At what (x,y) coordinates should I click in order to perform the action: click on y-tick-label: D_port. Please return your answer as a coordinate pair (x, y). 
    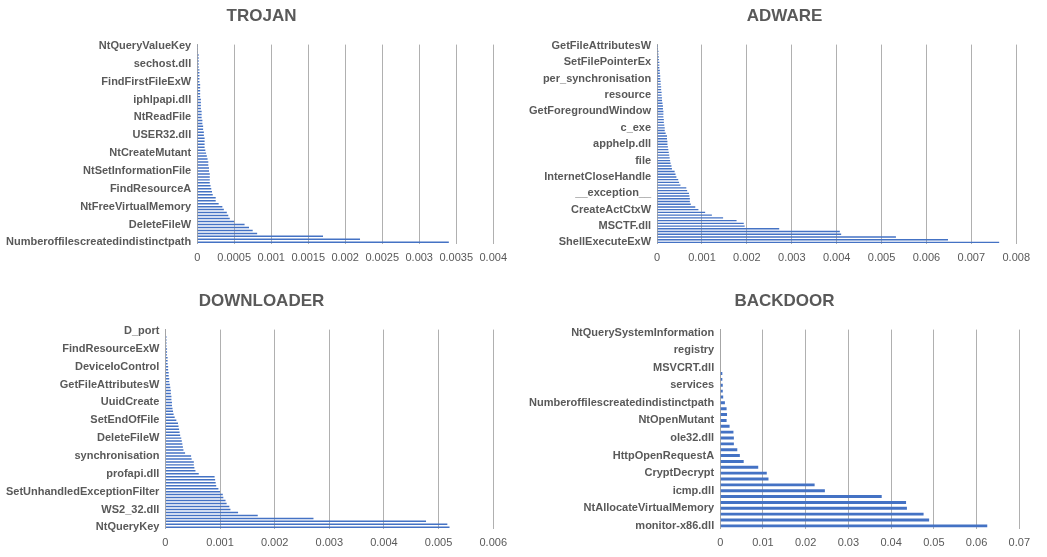
    Looking at the image, I should click on (141, 330).